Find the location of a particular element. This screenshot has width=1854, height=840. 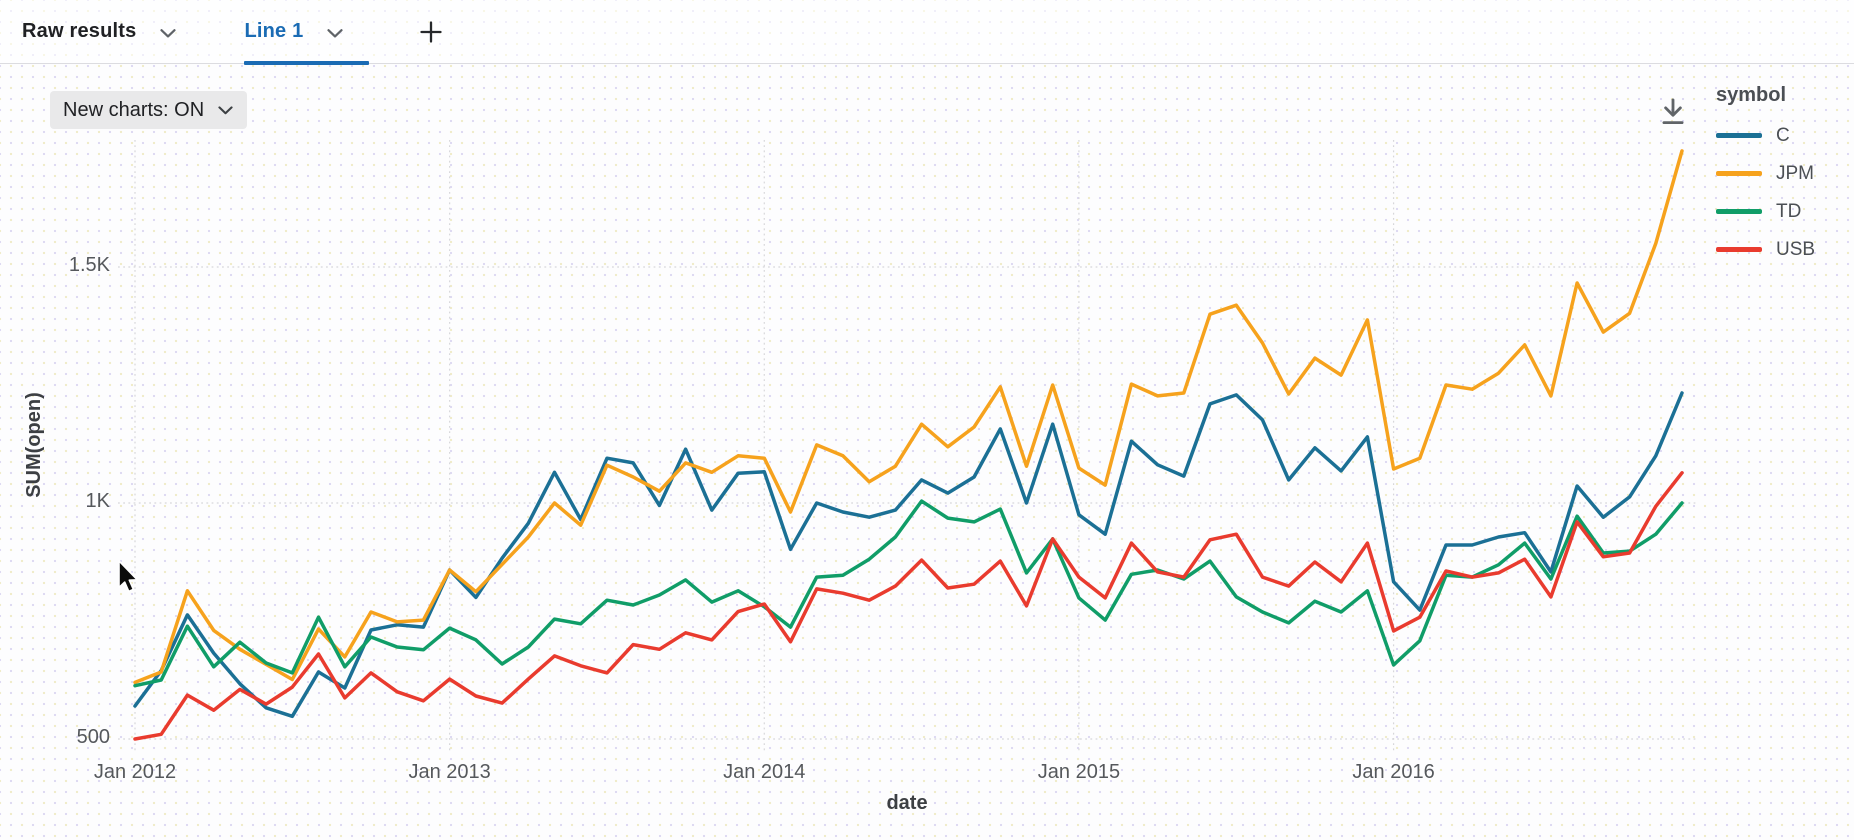

new-charts-toggle: New charts: ON is located at coordinates (149, 110).